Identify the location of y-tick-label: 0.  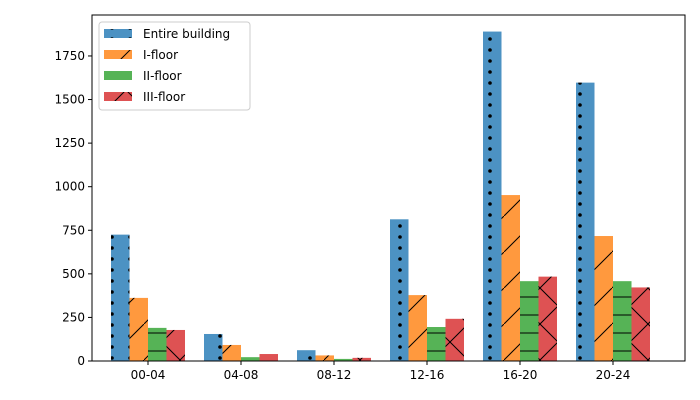
(81, 361).